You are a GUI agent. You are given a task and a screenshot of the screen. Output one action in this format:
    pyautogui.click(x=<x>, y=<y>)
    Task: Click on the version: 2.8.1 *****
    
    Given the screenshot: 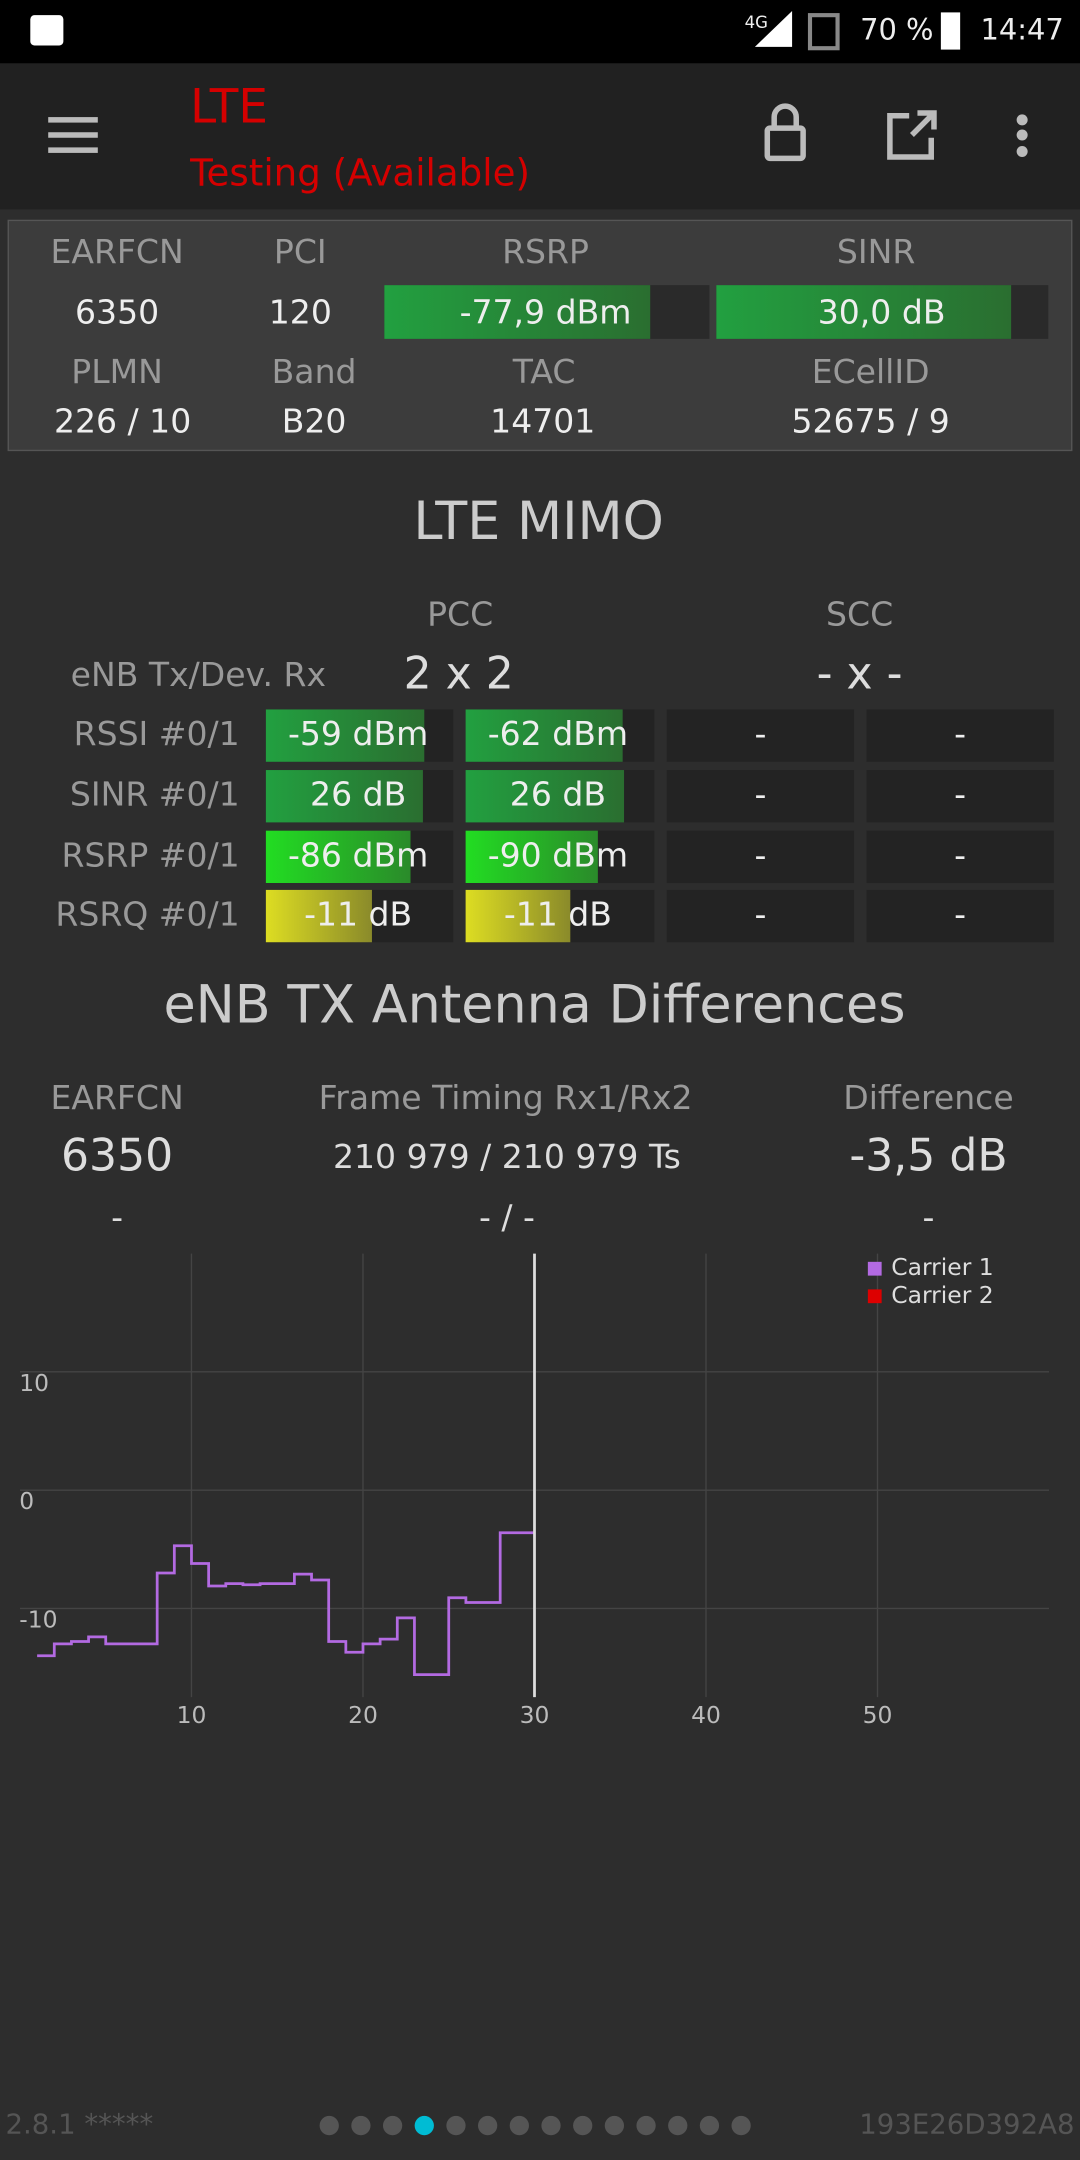 What is the action you would take?
    pyautogui.click(x=80, y=2125)
    